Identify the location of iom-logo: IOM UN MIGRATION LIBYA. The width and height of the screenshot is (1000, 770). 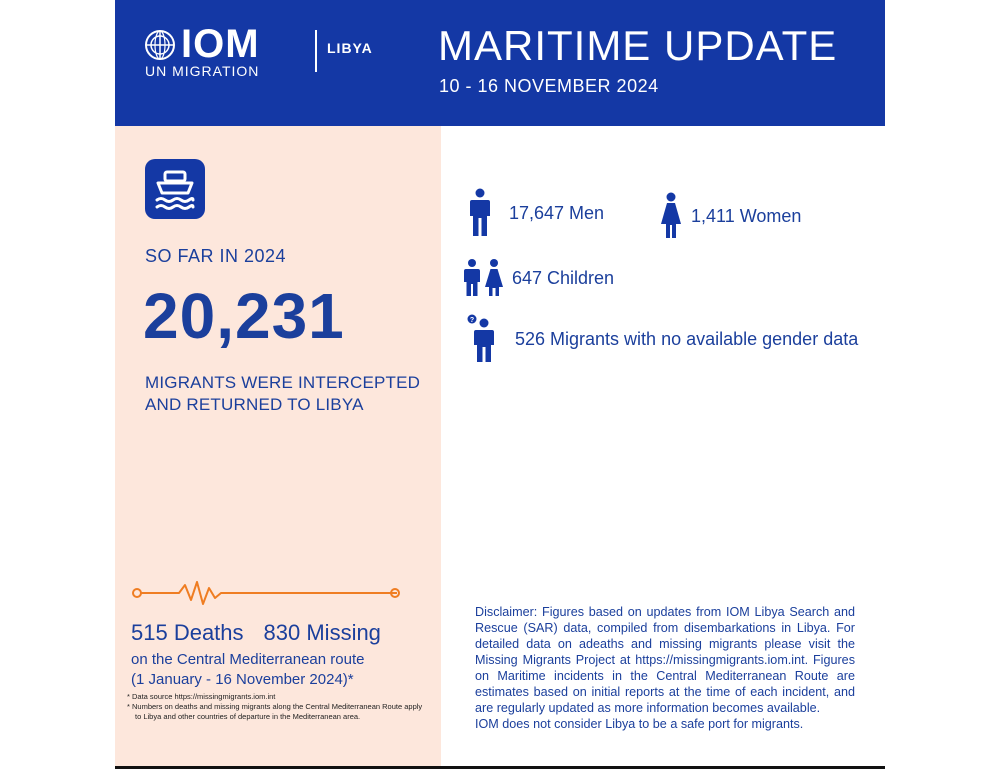
(257, 53).